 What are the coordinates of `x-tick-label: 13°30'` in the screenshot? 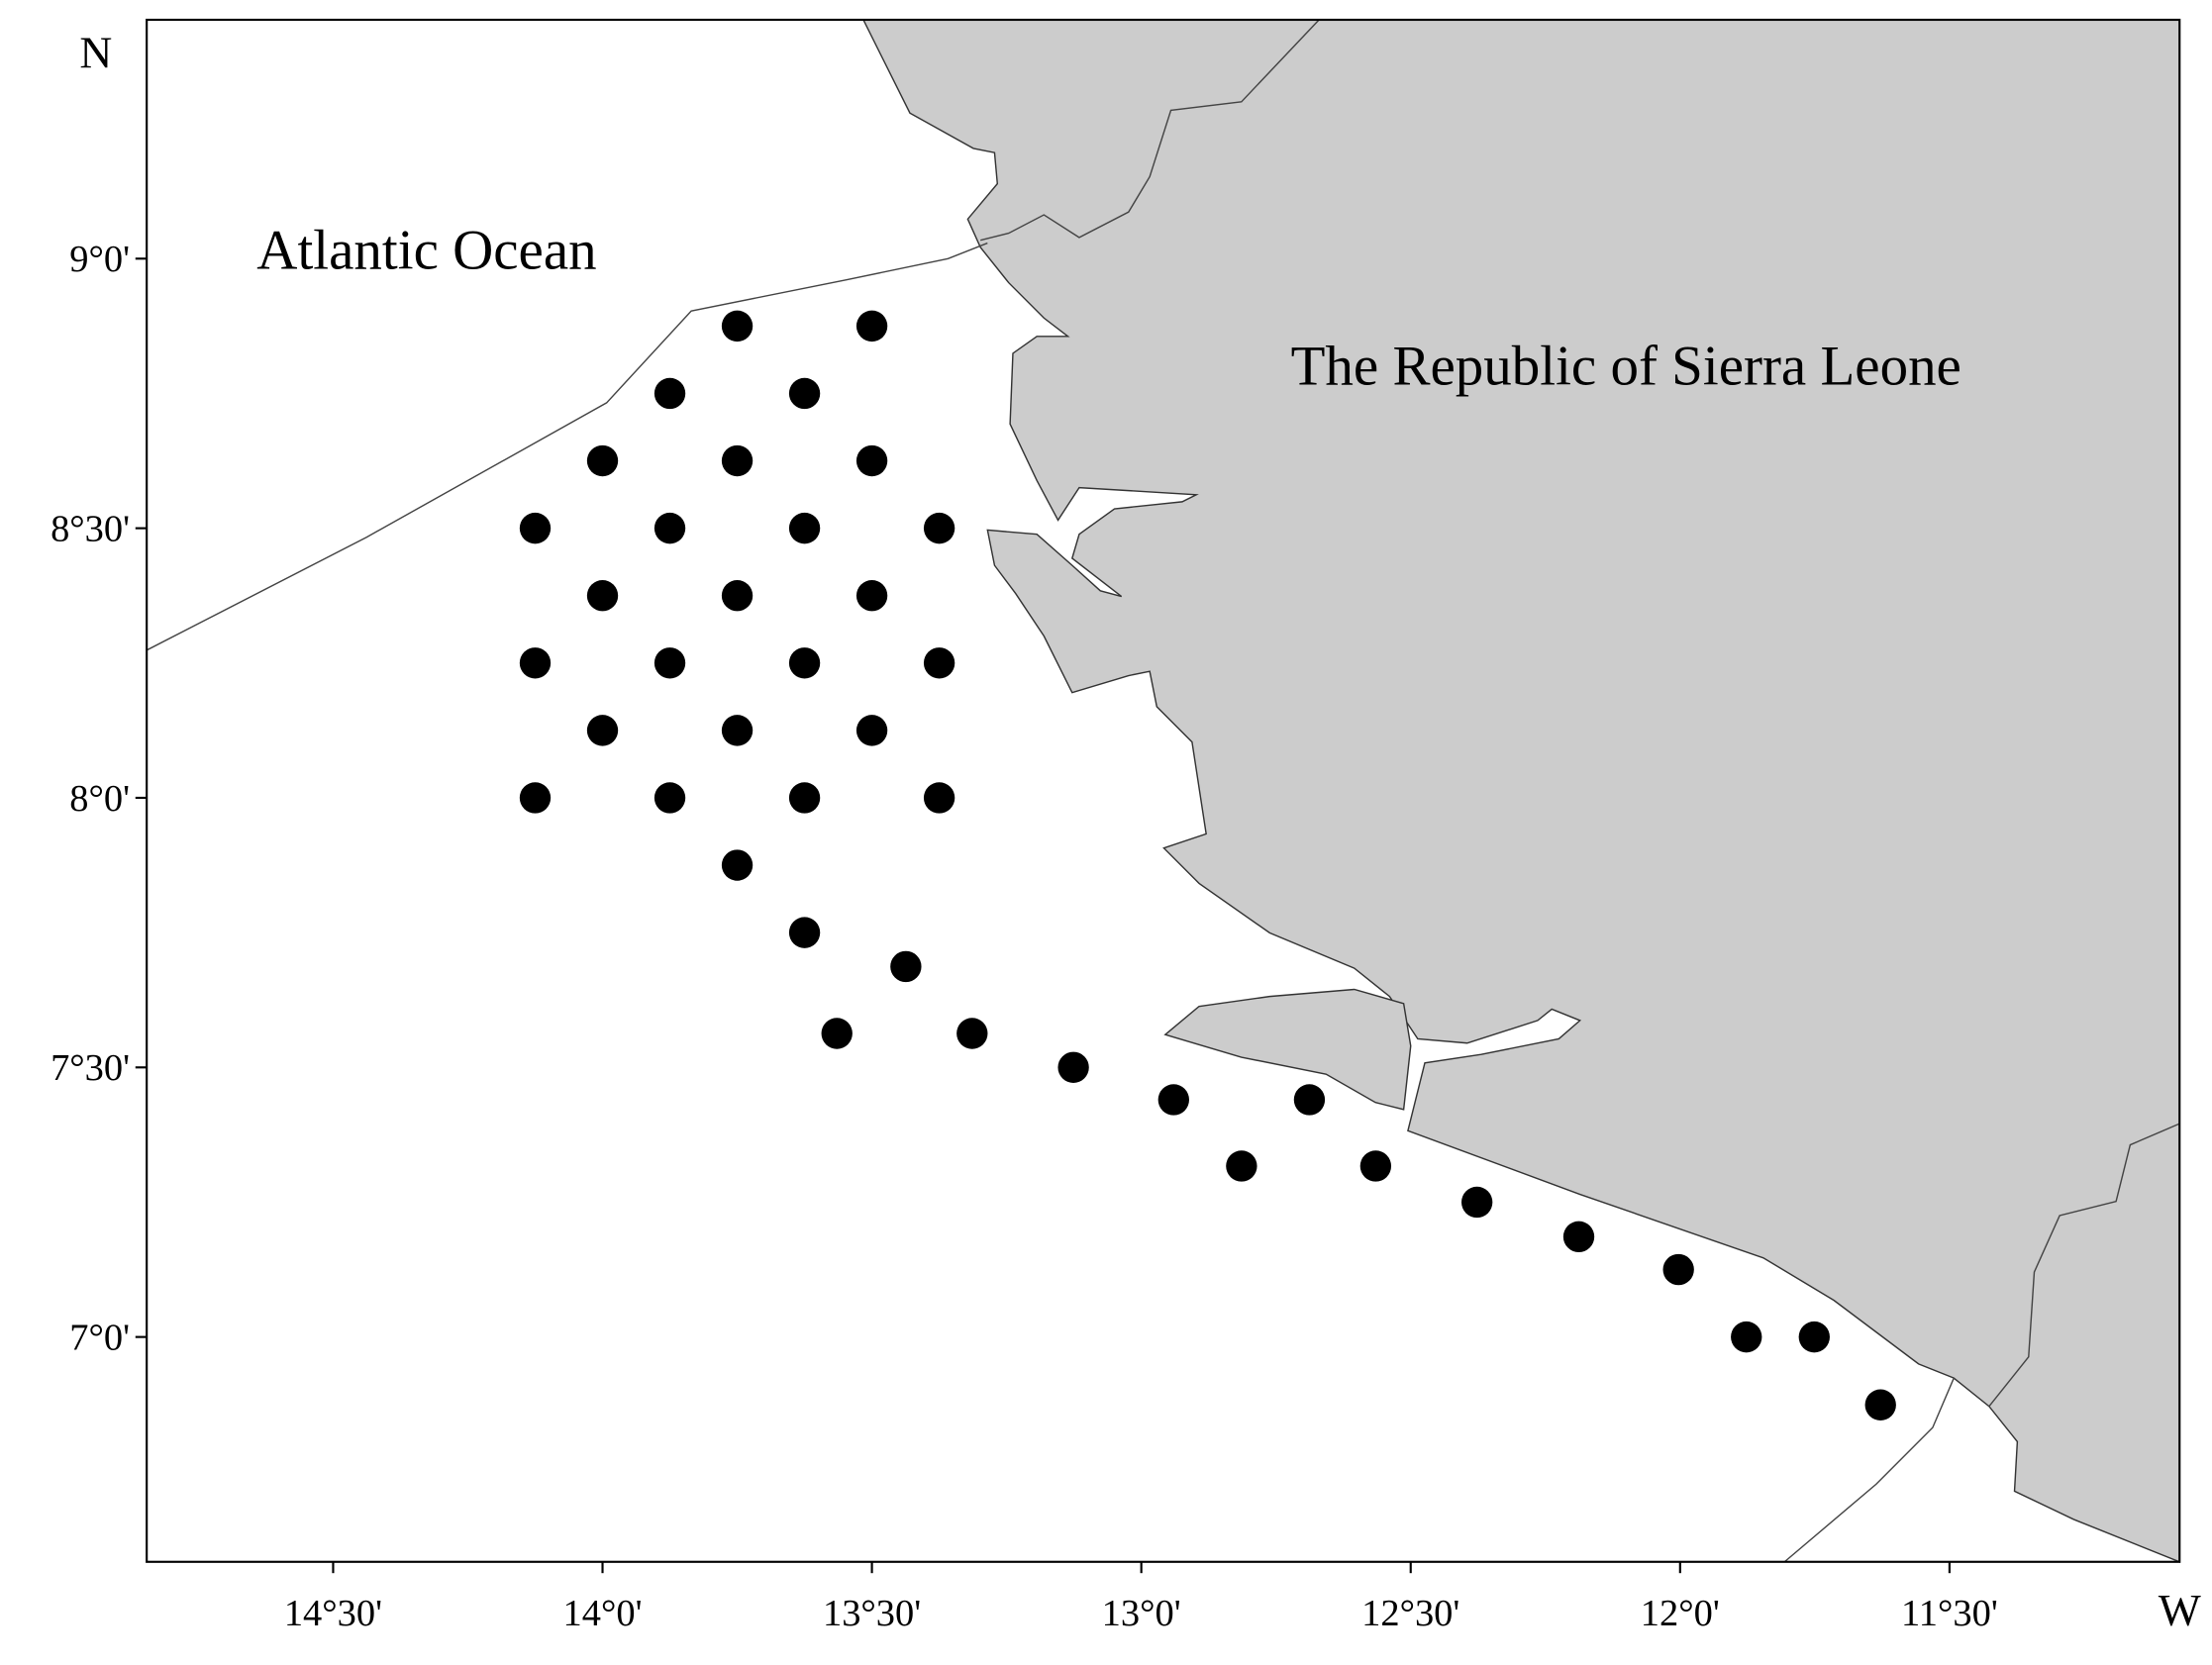 It's located at (872, 1613).